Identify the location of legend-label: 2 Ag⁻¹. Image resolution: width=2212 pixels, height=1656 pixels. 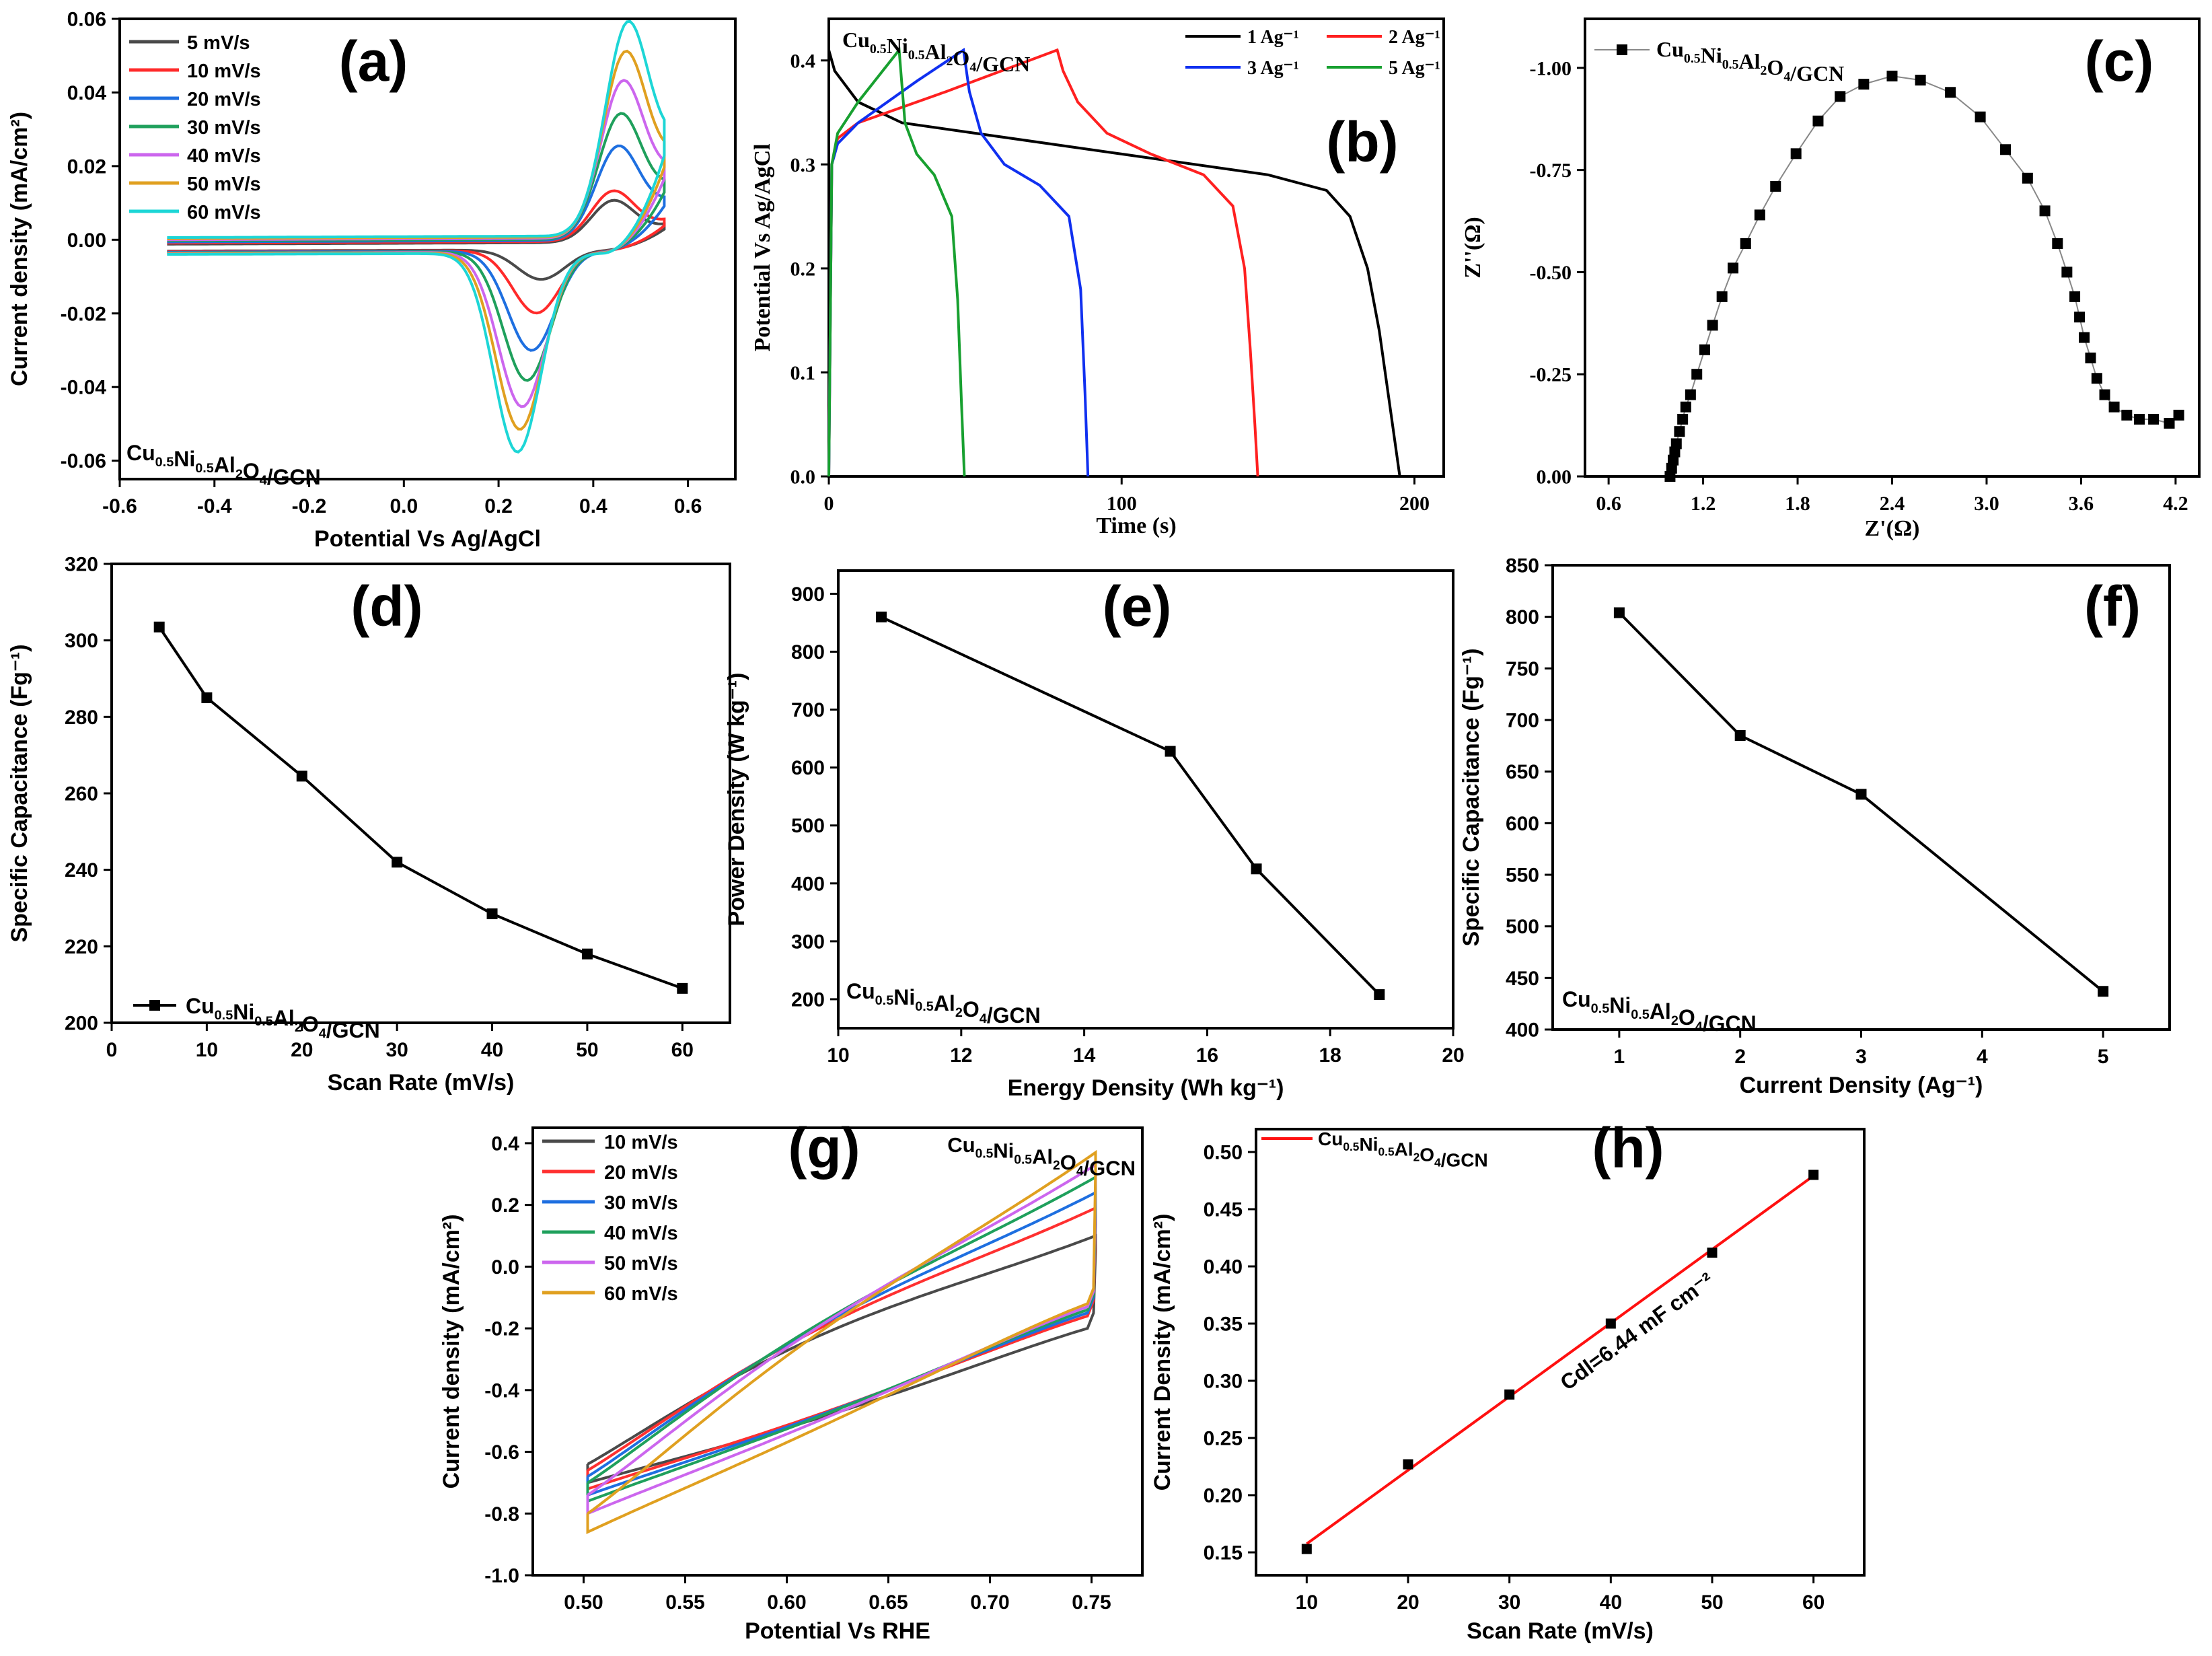
(1414, 37).